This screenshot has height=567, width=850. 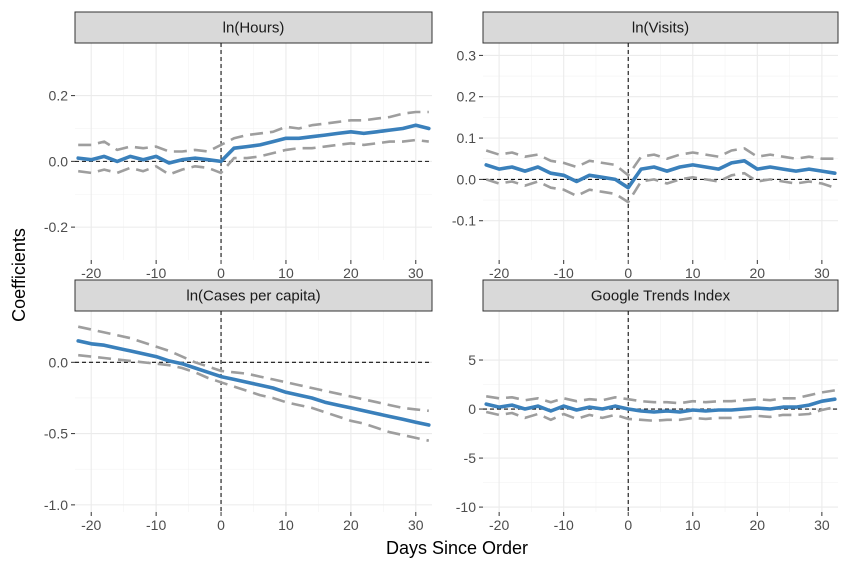 I want to click on panel-title: ln(Hours), so click(x=254, y=28).